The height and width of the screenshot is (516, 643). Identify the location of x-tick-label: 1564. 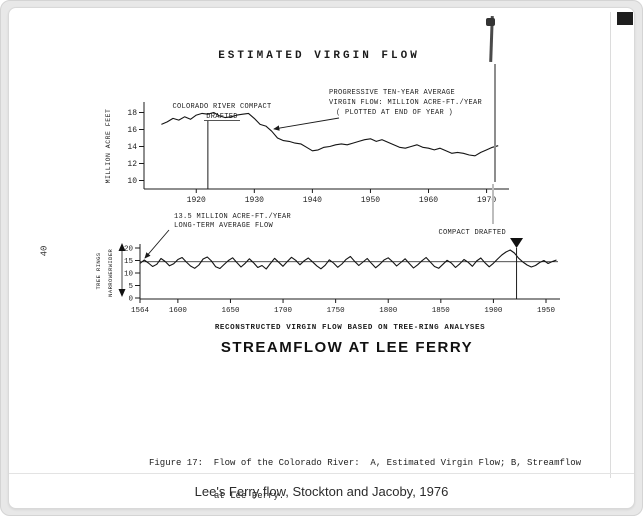
(140, 311).